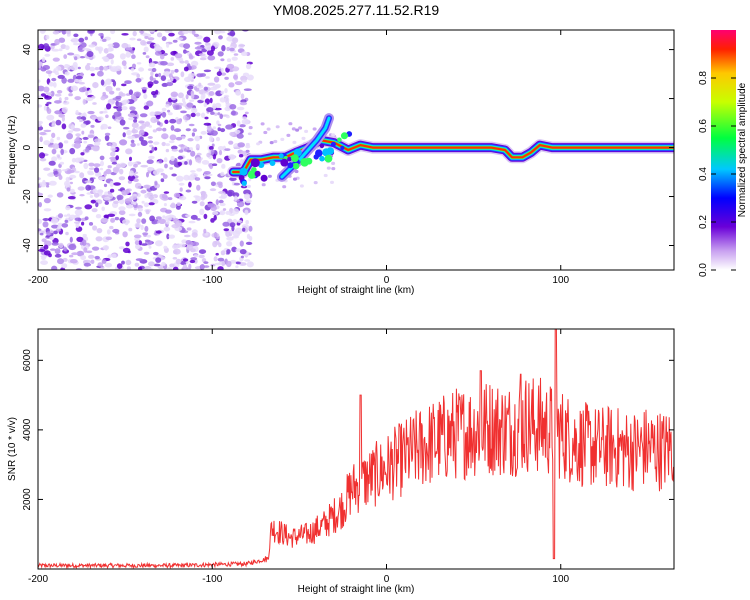 Image resolution: width=750 pixels, height=600 pixels. What do you see at coordinates (560, 280) in the screenshot?
I see `spectrogram-x-tick-label: 100` at bounding box center [560, 280].